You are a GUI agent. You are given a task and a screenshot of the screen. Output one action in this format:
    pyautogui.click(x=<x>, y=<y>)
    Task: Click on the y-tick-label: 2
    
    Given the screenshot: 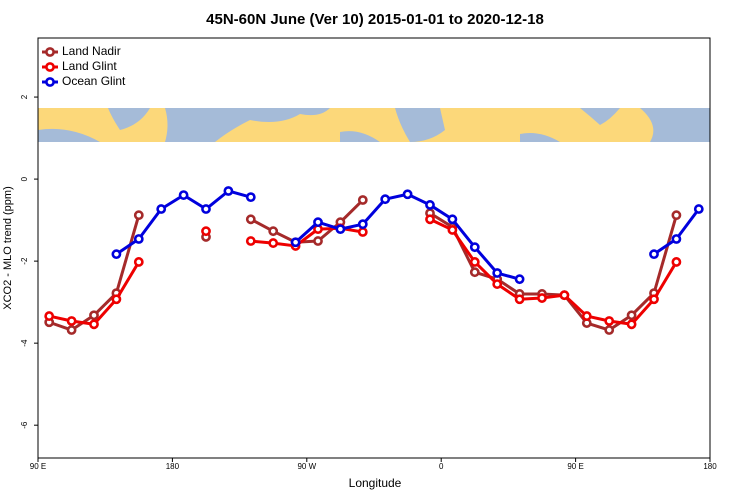 What is the action you would take?
    pyautogui.click(x=24, y=96)
    